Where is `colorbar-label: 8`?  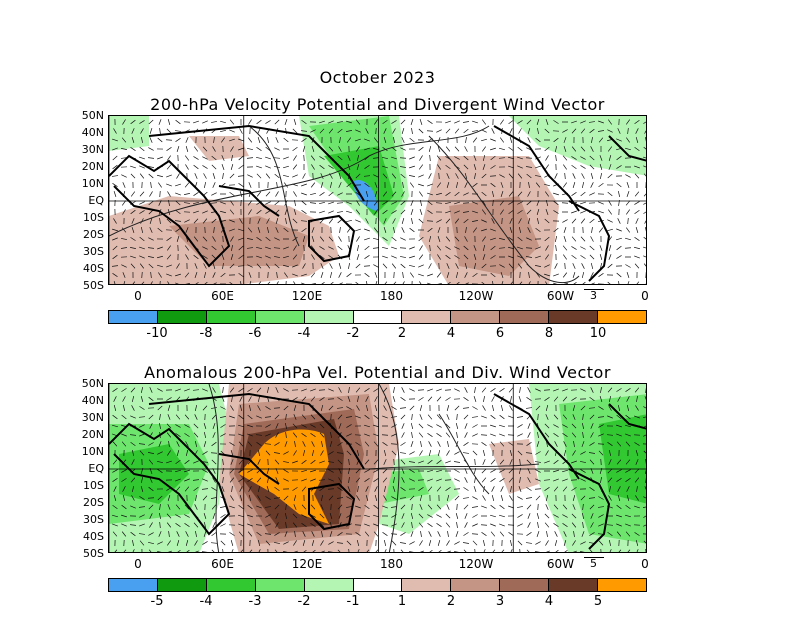
colorbar-label: 8 is located at coordinates (549, 333).